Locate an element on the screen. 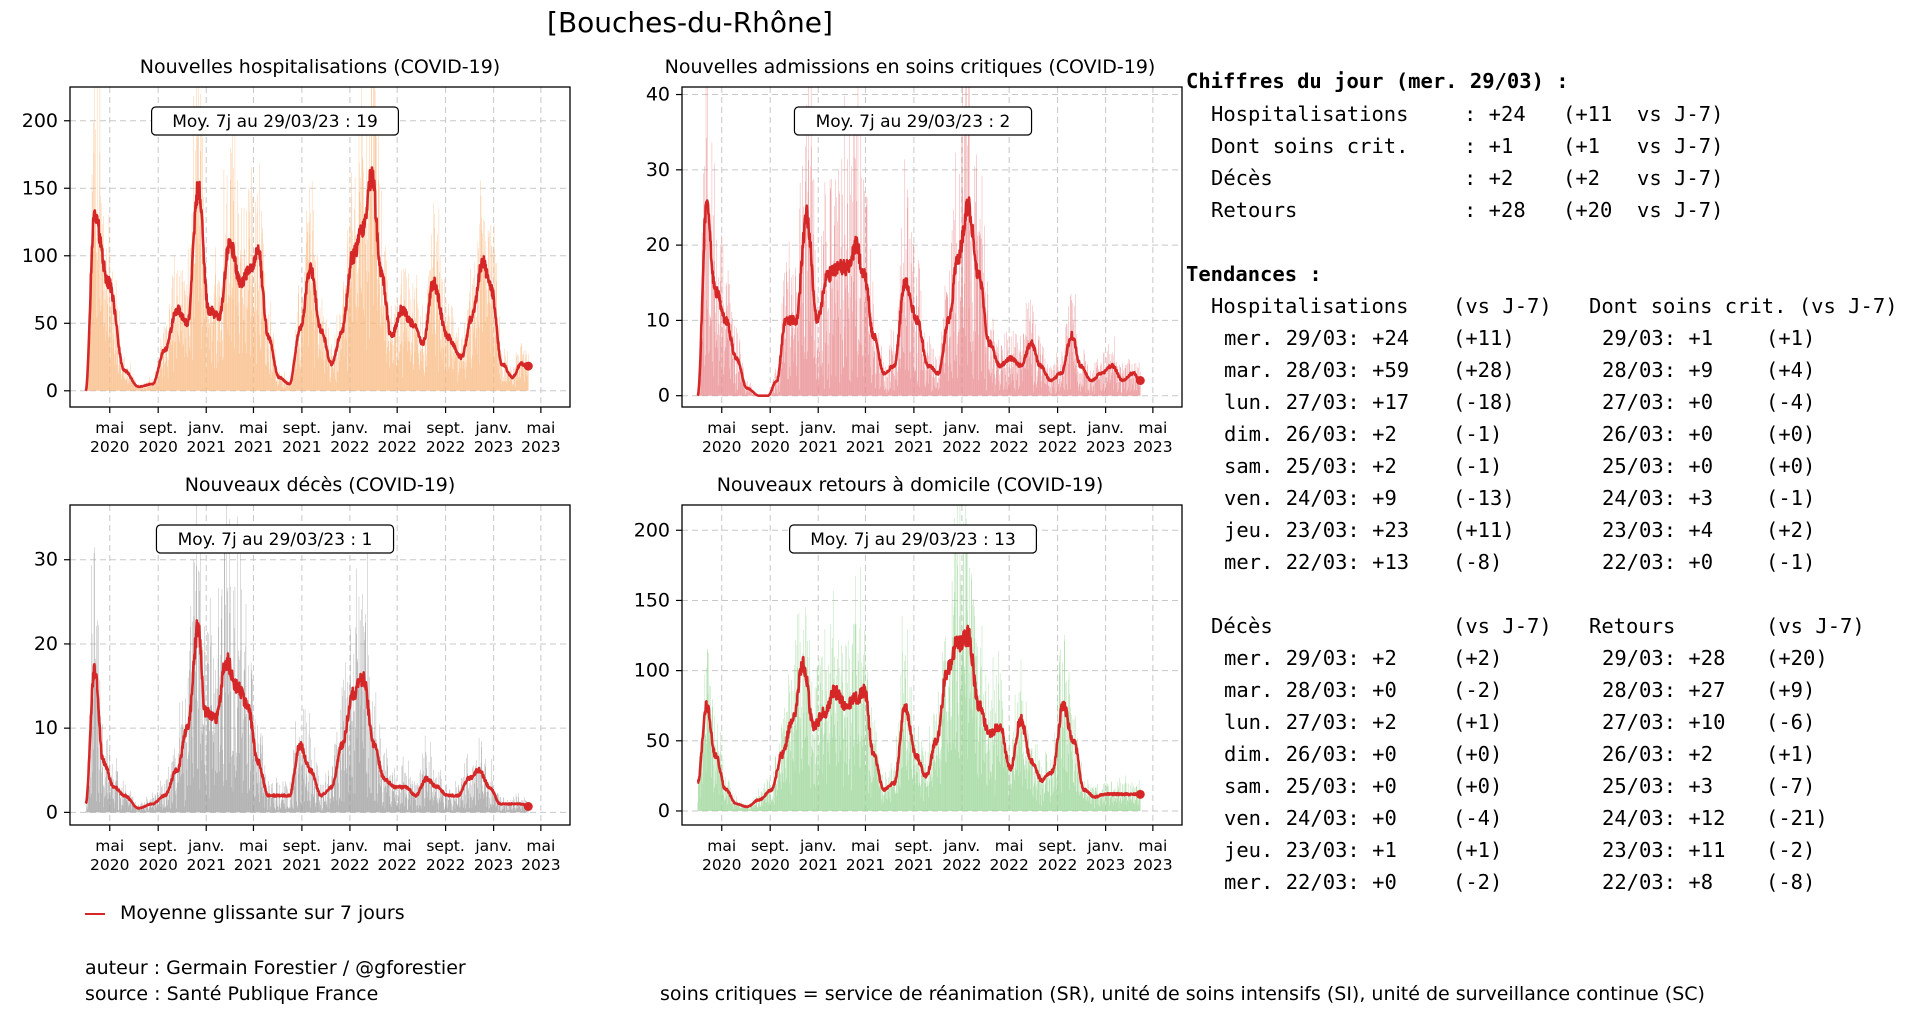  author-credit: auteur : Germain Forestier / @gforestier is located at coordinates (275, 968).